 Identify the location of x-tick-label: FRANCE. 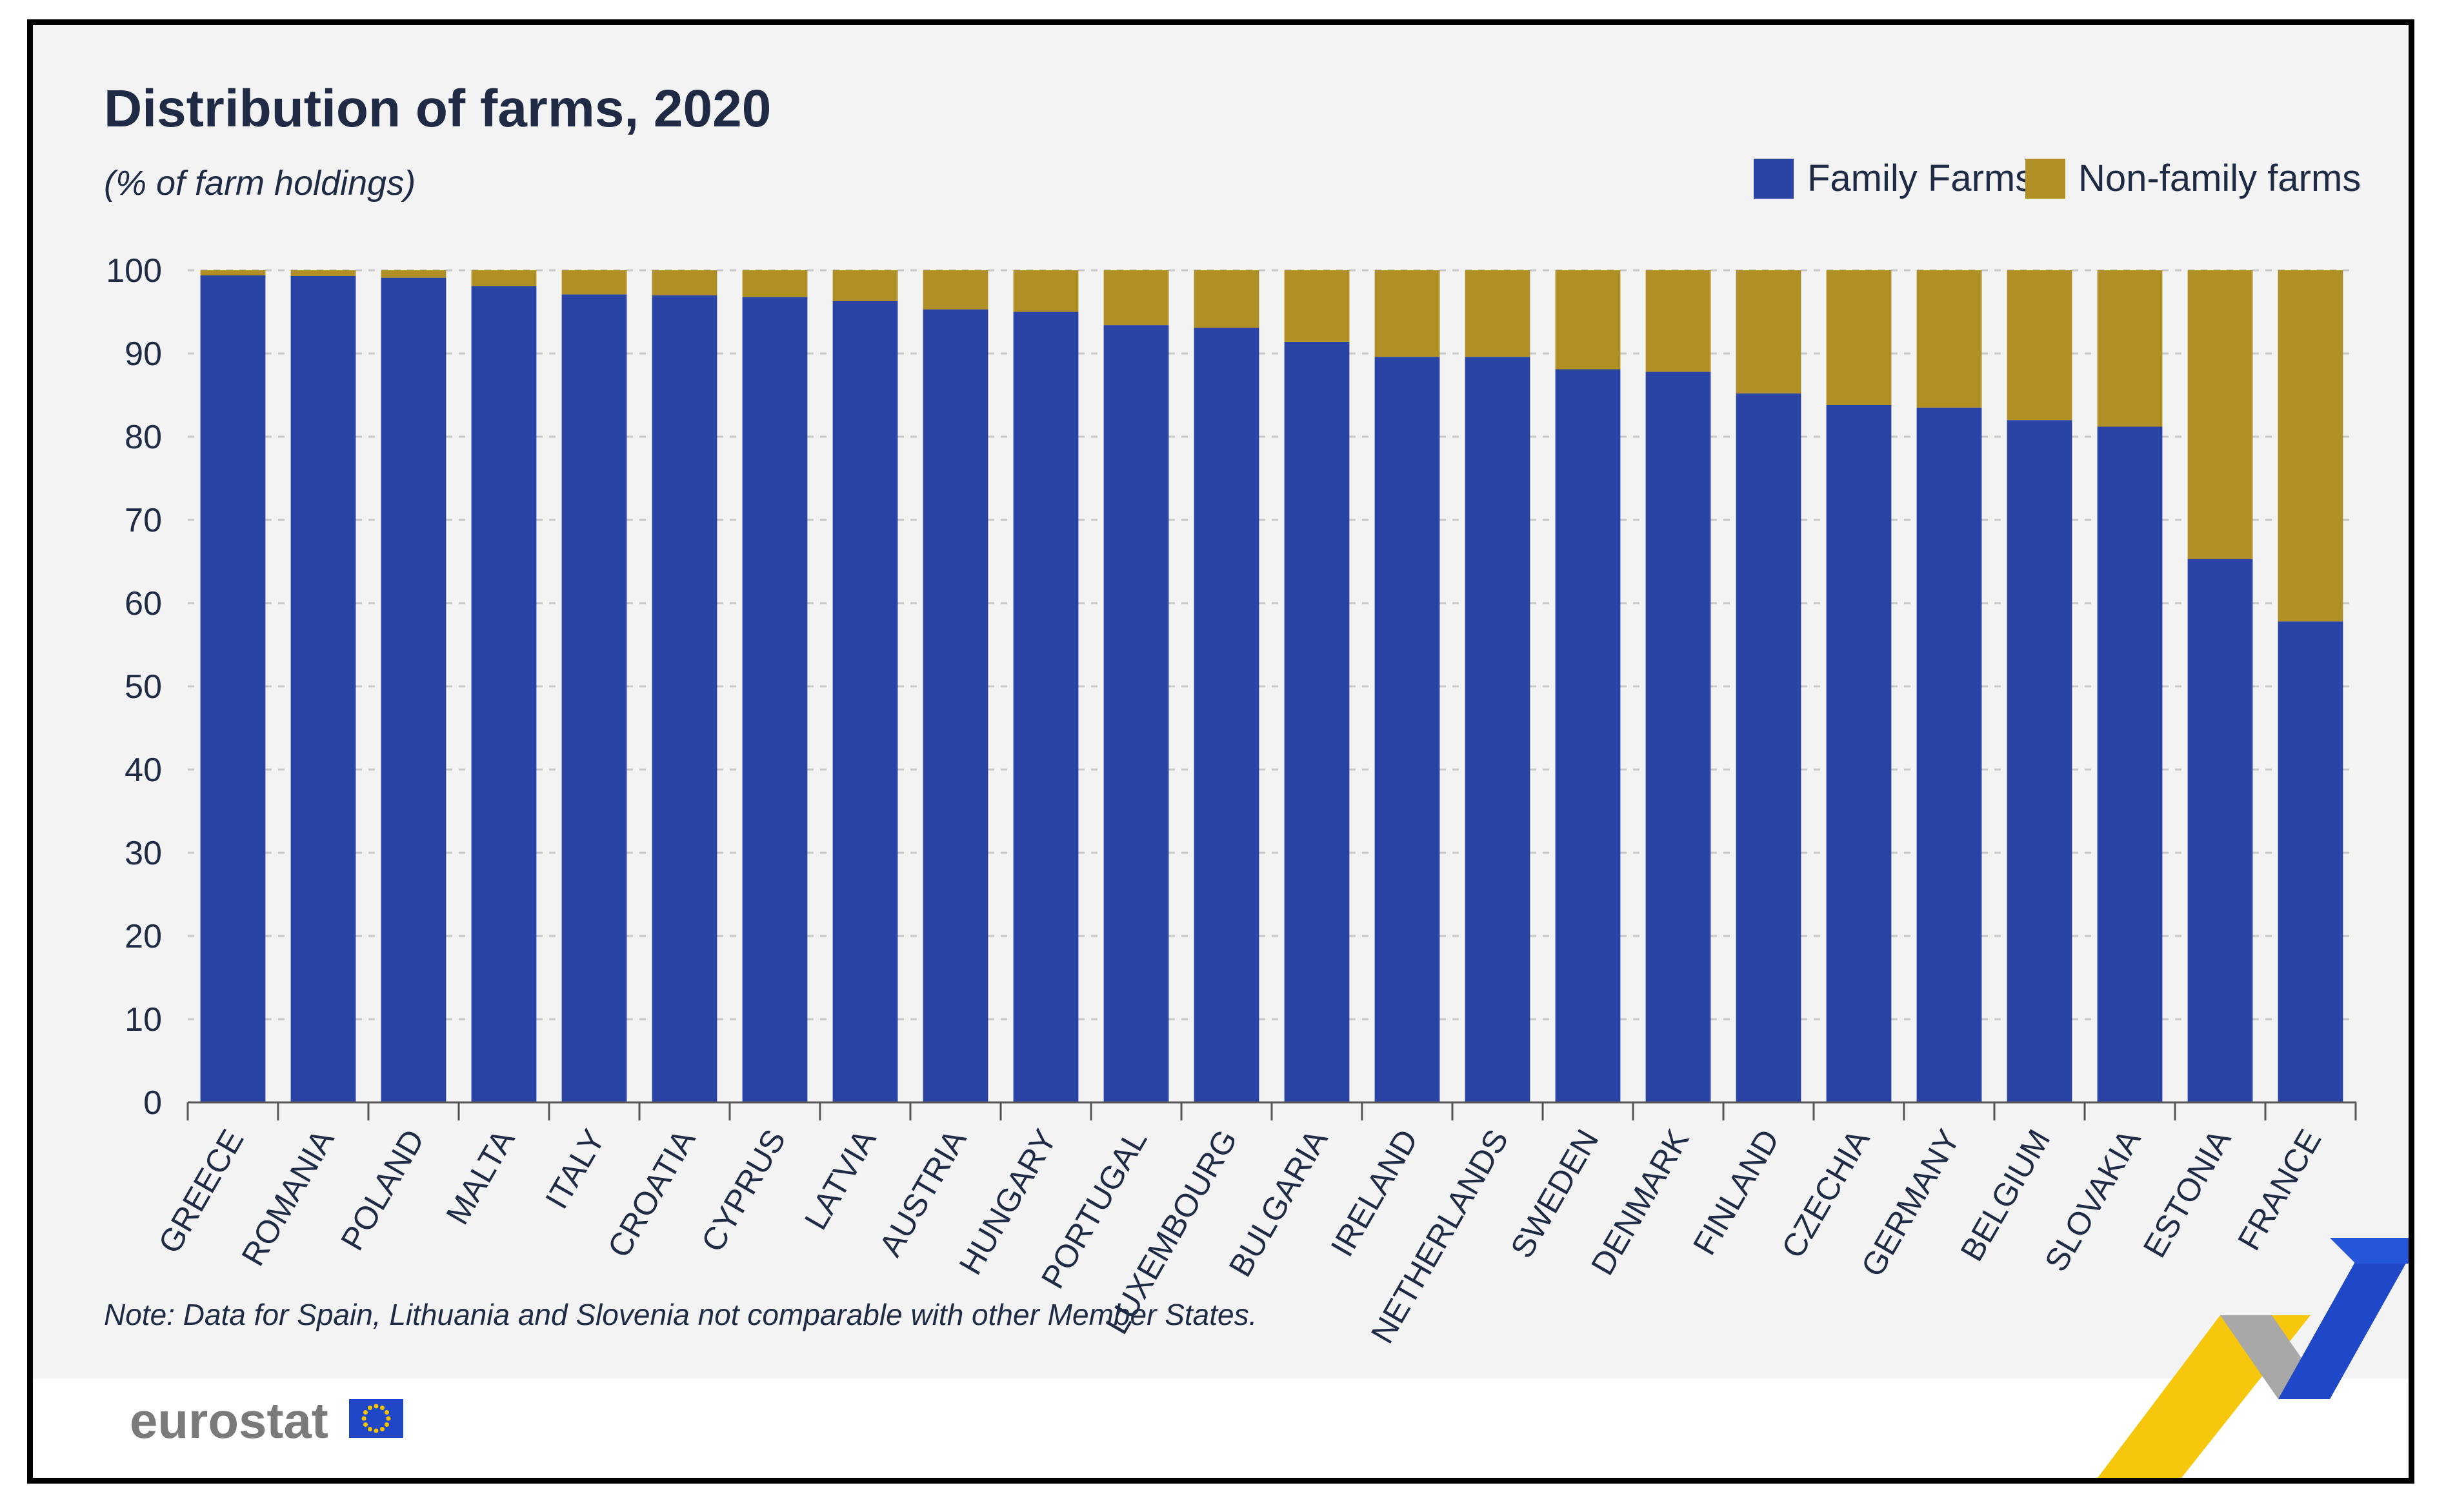
(2279, 1191).